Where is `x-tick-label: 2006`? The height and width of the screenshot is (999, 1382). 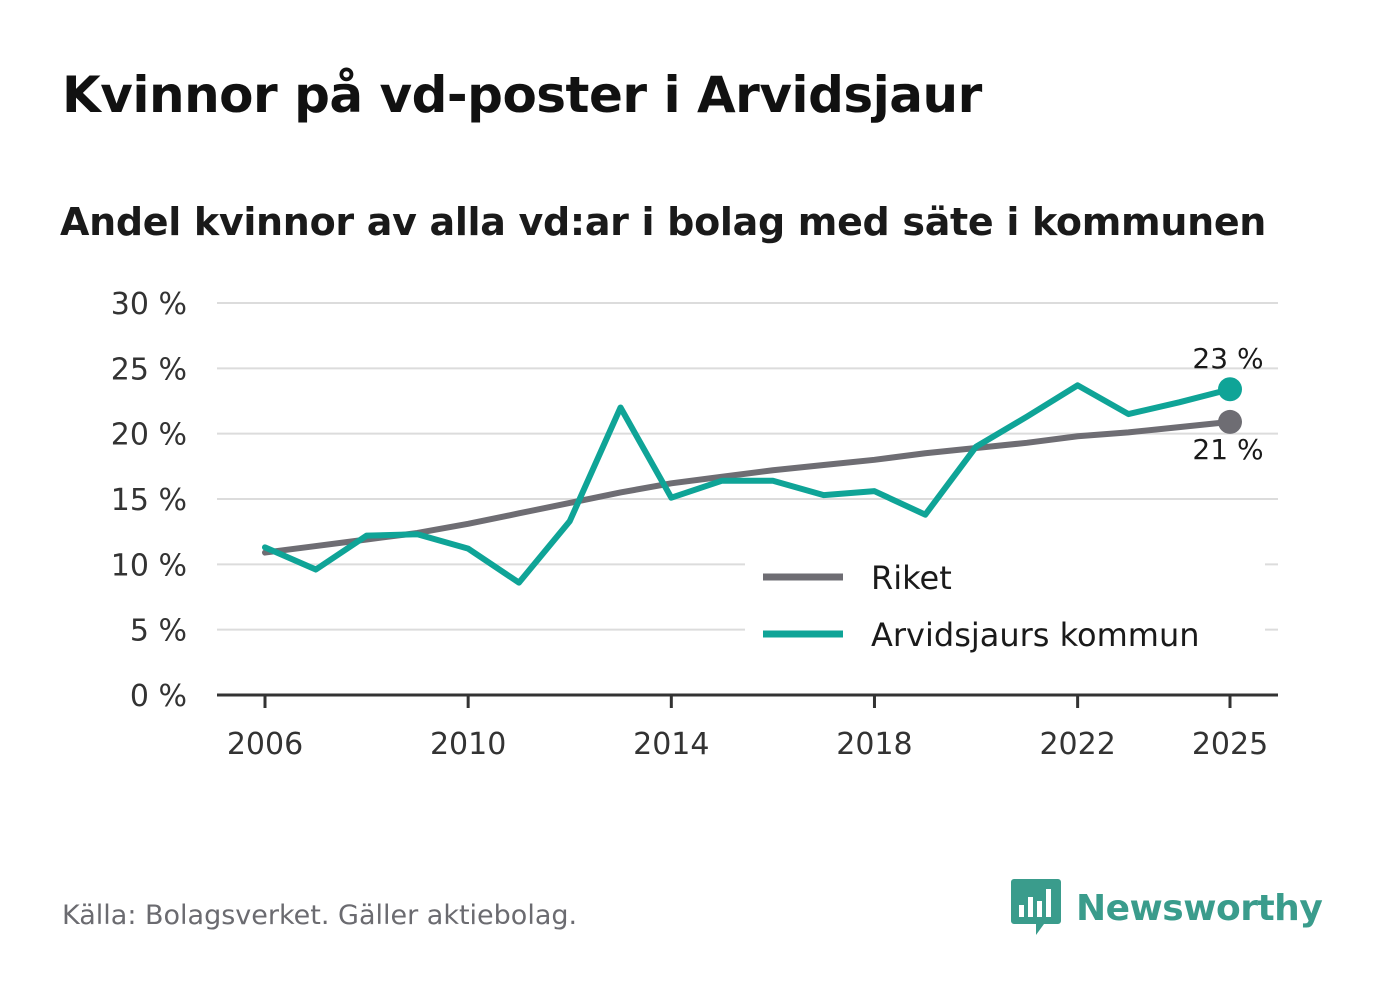
x-tick-label: 2006 is located at coordinates (265, 744).